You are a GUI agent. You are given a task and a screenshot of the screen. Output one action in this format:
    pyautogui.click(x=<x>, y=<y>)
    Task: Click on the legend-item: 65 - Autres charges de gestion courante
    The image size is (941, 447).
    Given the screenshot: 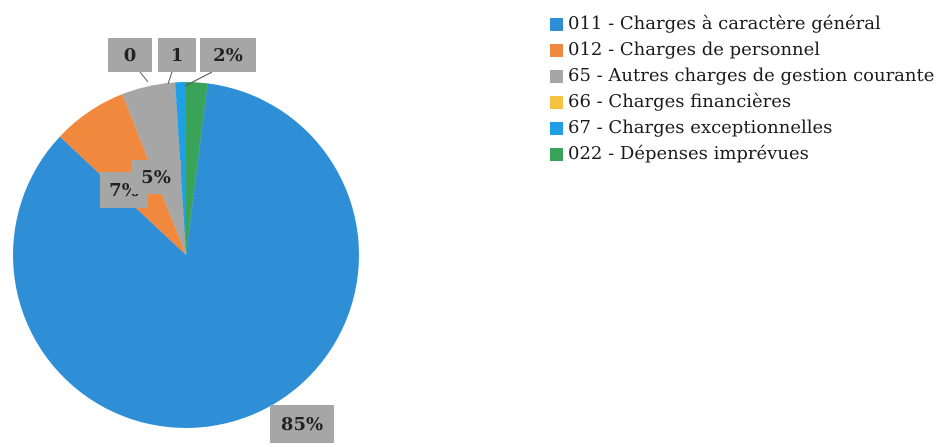 What is the action you would take?
    pyautogui.click(x=742, y=76)
    